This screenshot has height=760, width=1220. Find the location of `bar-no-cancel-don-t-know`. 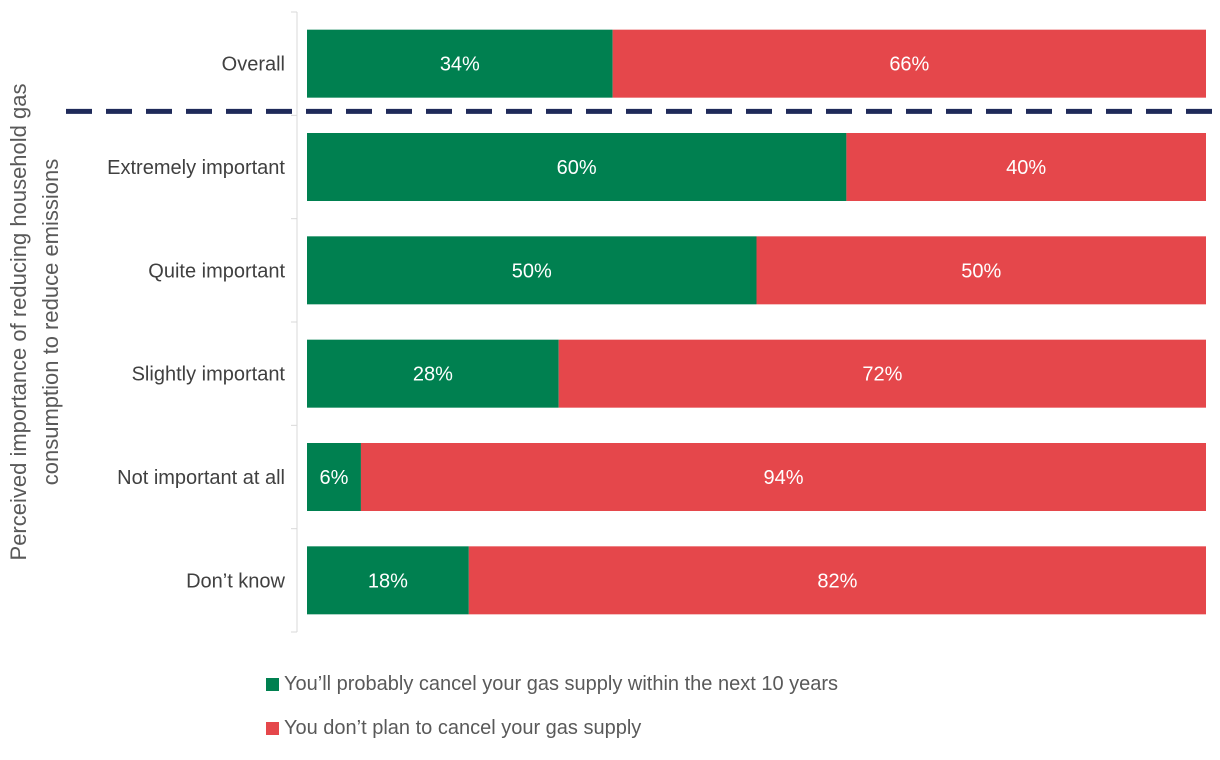

bar-no-cancel-don-t-know is located at coordinates (837, 580).